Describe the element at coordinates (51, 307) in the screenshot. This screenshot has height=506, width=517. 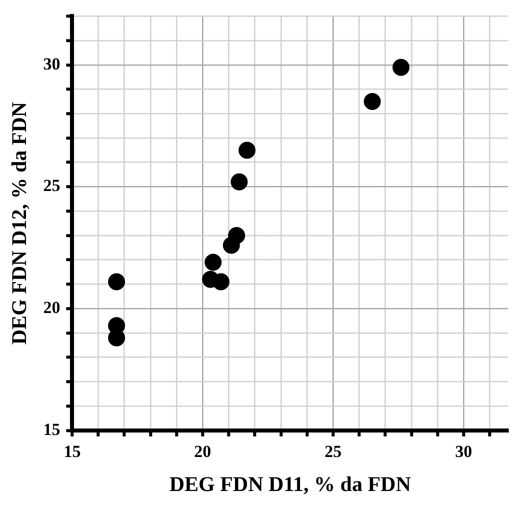
I see `y-tick-label: 20` at that location.